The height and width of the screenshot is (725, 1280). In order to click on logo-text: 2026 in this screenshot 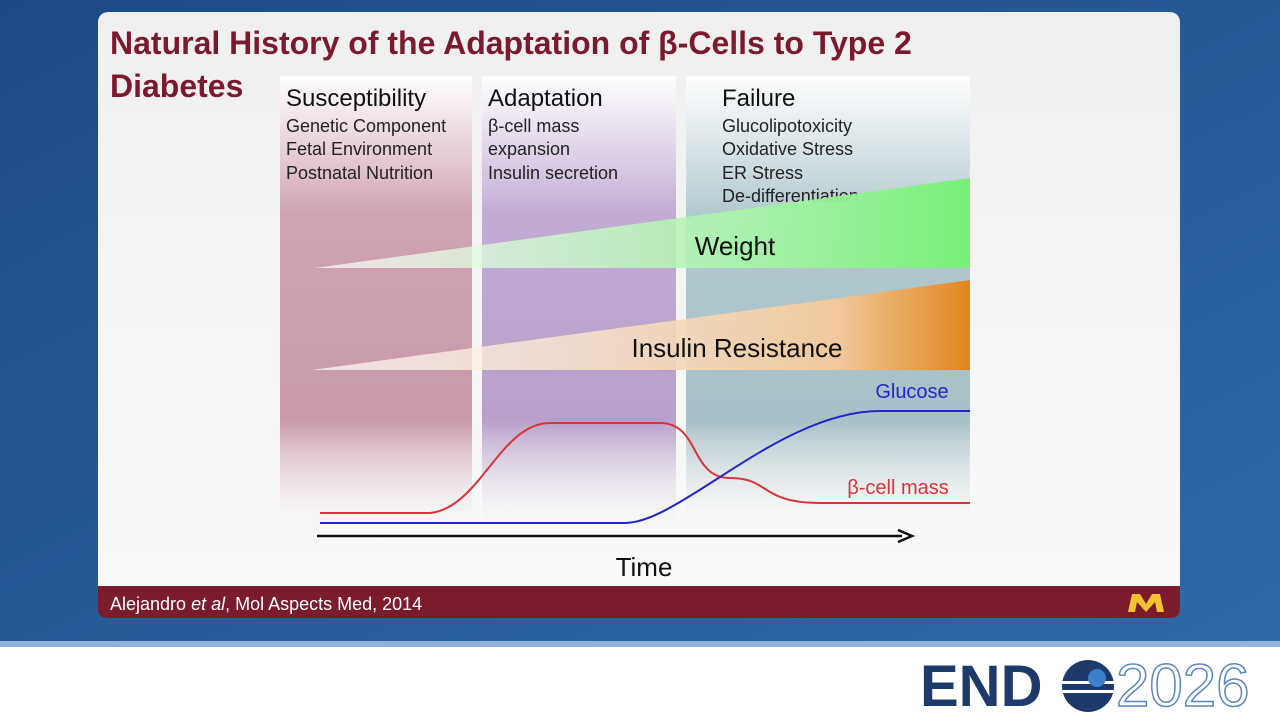, I will do `click(1182, 685)`.